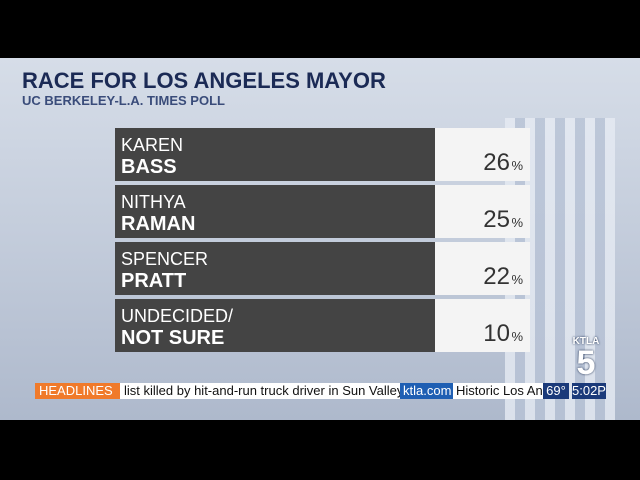 The height and width of the screenshot is (480, 640). Describe the element at coordinates (123, 100) in the screenshot. I see `subtitle: UC BERKELEY-L.A. TIMES POLL` at that location.